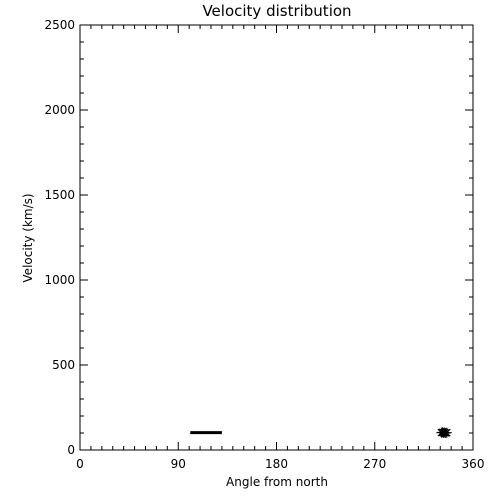  I want to click on y-tick-label: 1500, so click(59, 195).